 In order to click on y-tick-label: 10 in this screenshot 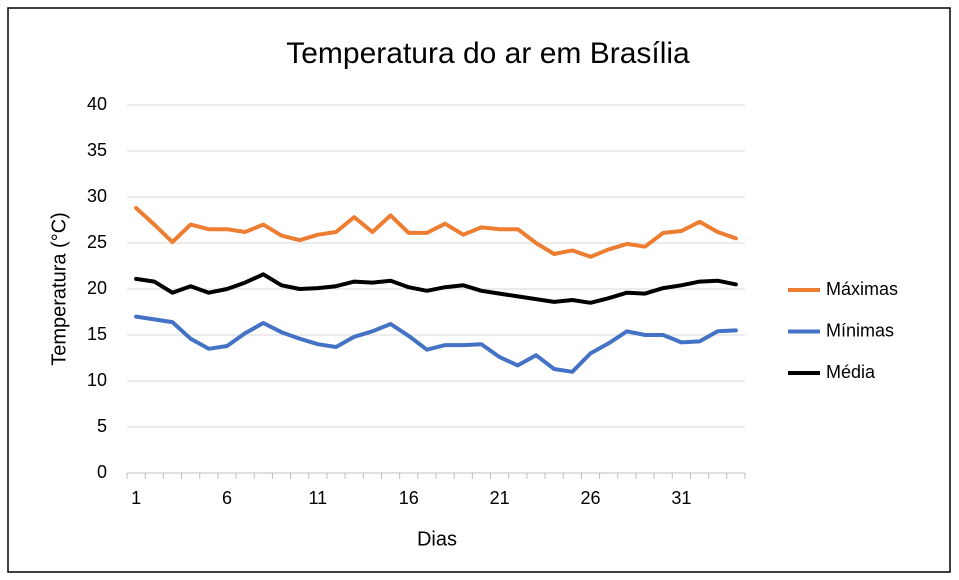, I will do `click(97, 380)`.